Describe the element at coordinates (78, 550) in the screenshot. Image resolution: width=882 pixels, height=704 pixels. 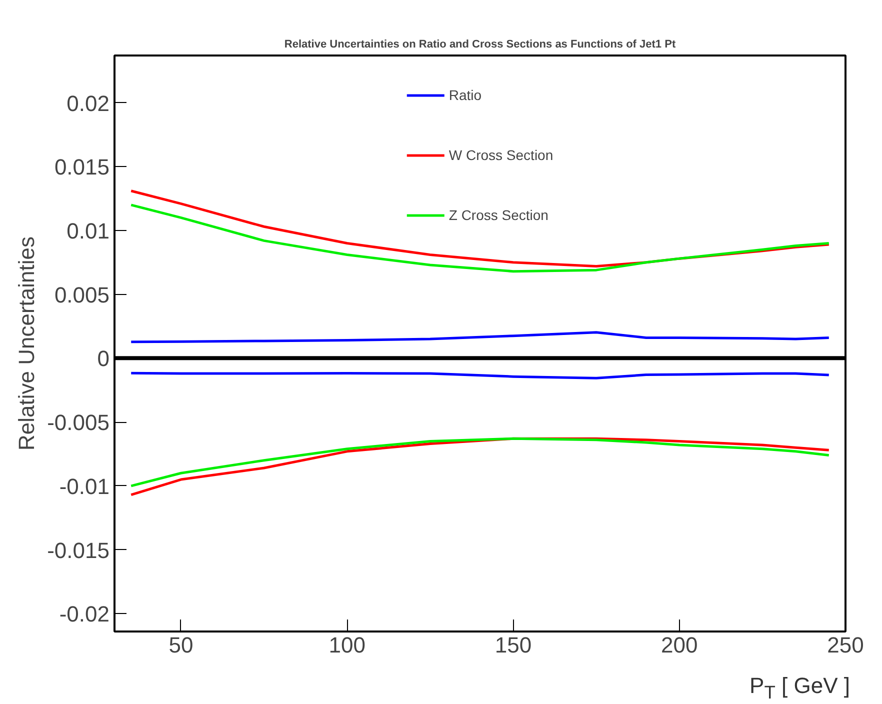
I see `y-tick-label: -0.015` at that location.